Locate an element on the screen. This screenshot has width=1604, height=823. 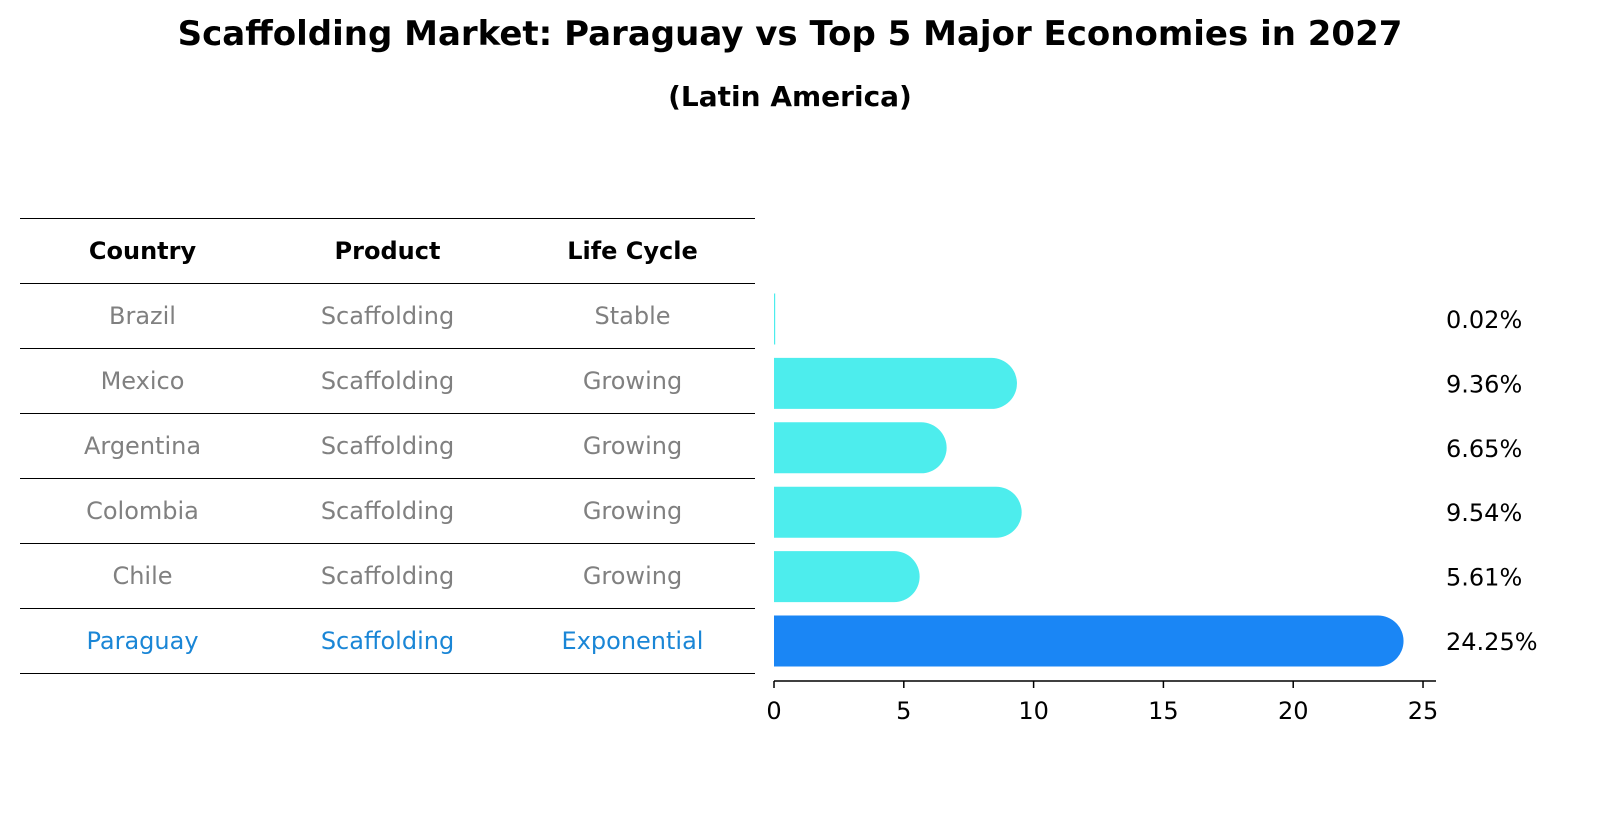
header-product: Product is located at coordinates (387, 251).